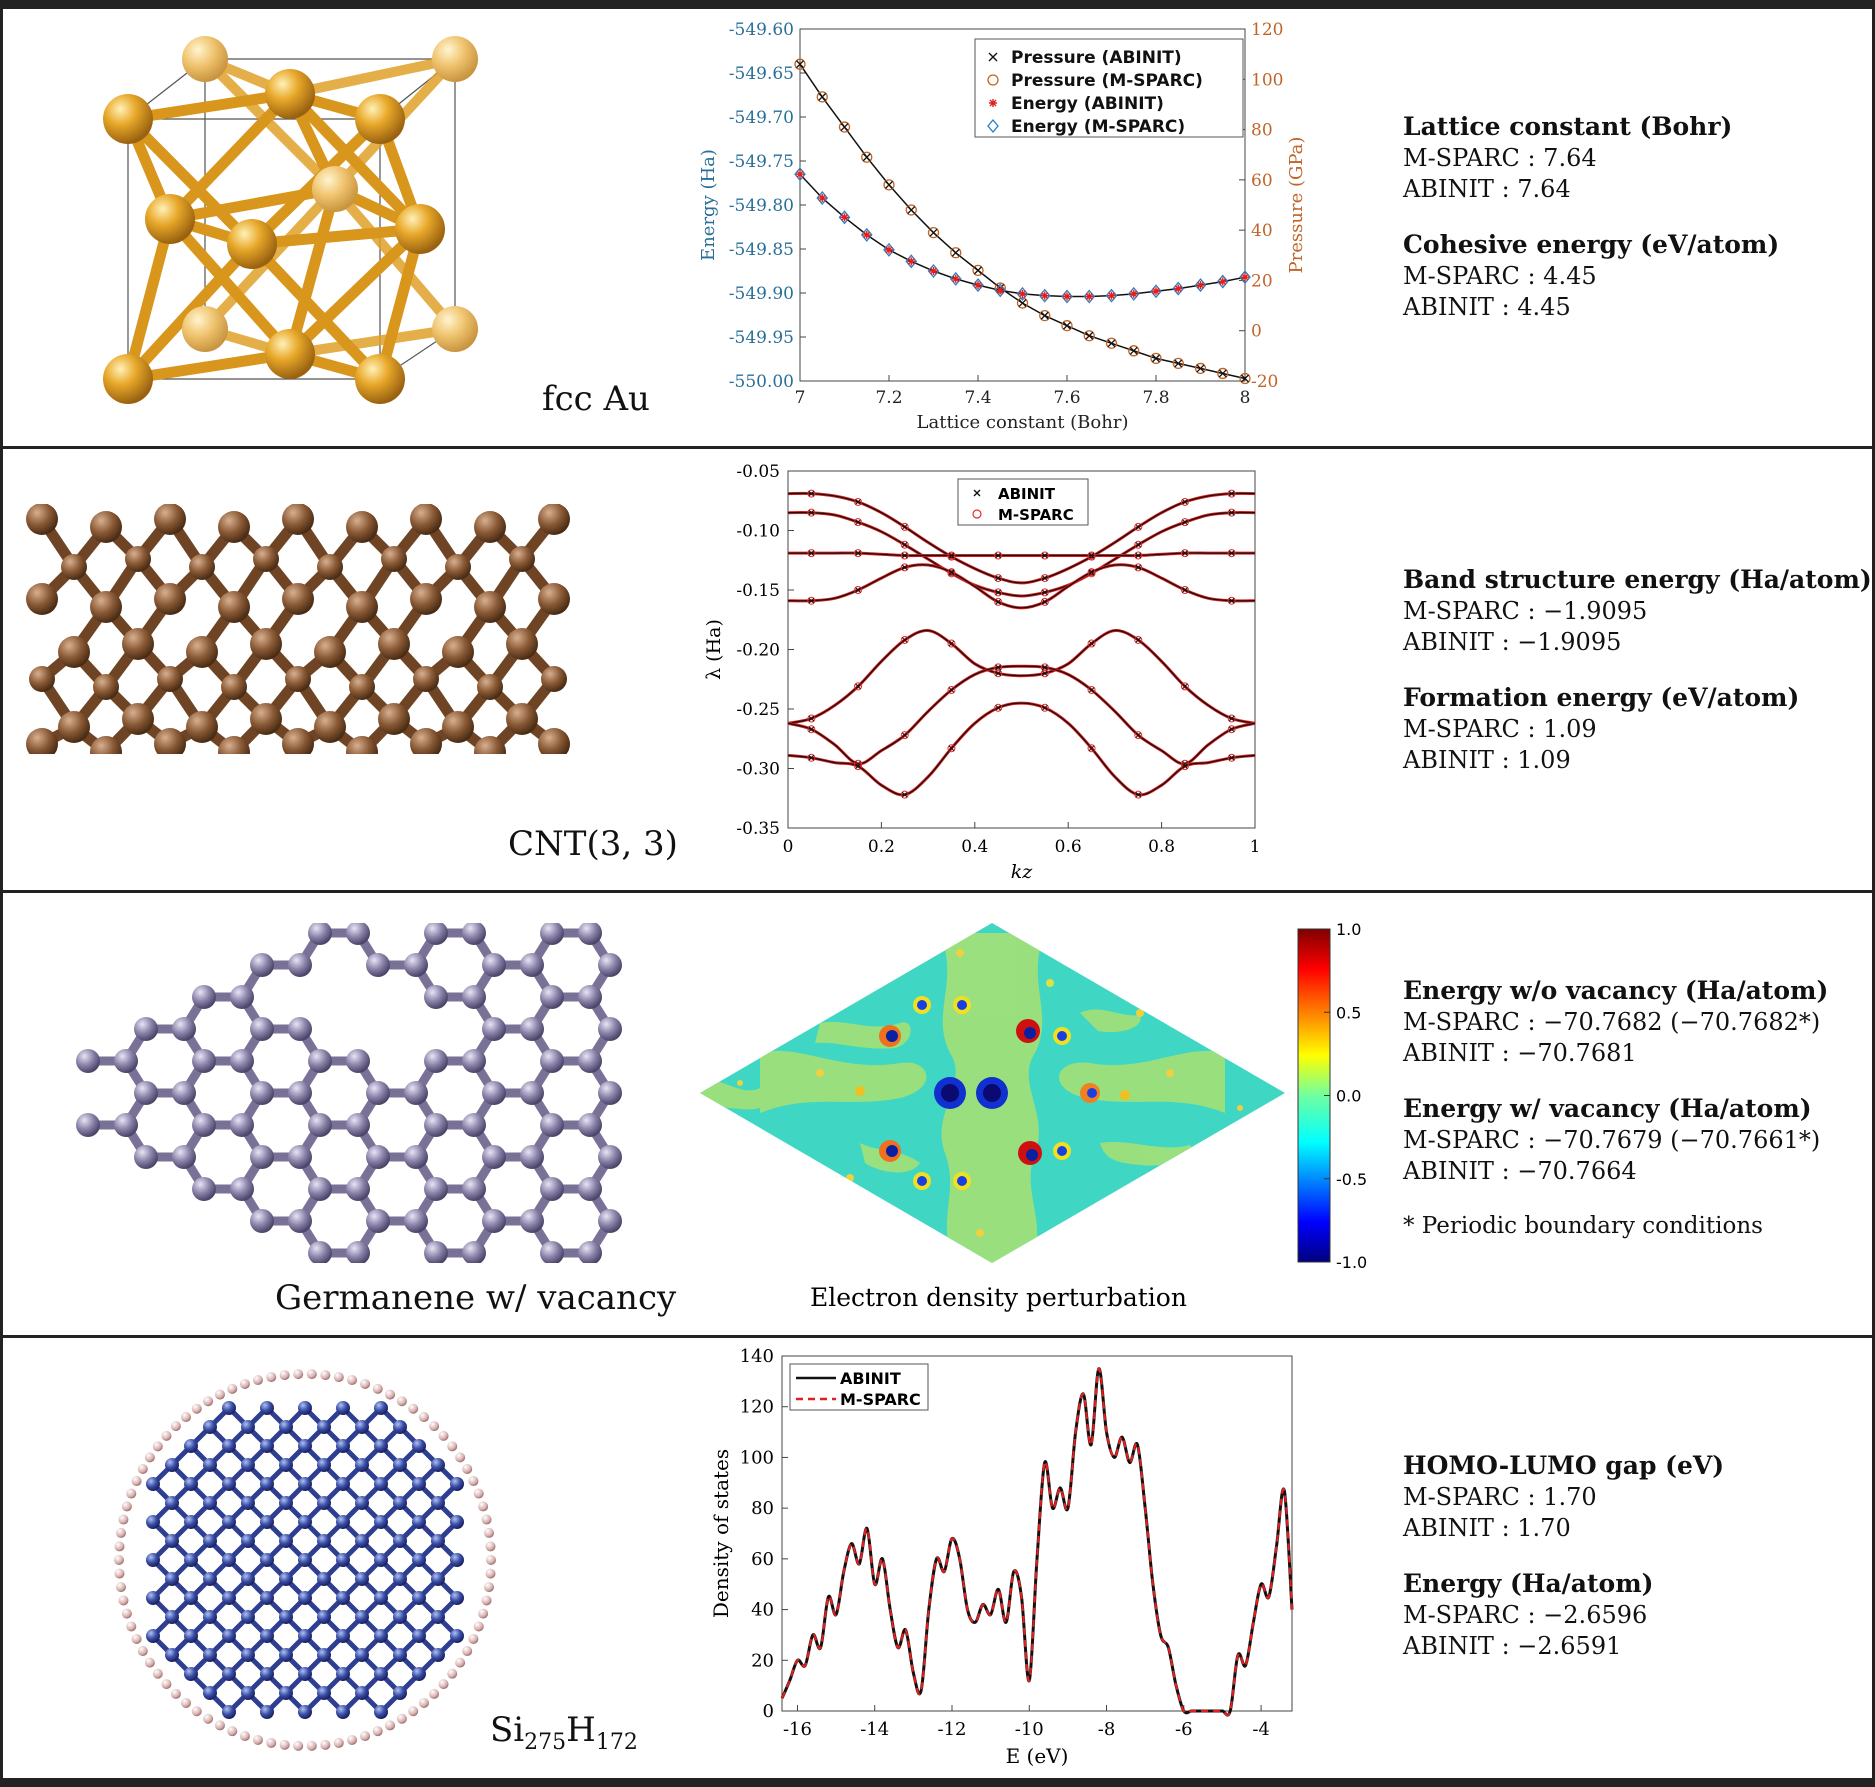 The height and width of the screenshot is (1787, 1875). What do you see at coordinates (1096, 58) in the screenshot?
I see `legend-entry: Pressure (ABINIT)` at bounding box center [1096, 58].